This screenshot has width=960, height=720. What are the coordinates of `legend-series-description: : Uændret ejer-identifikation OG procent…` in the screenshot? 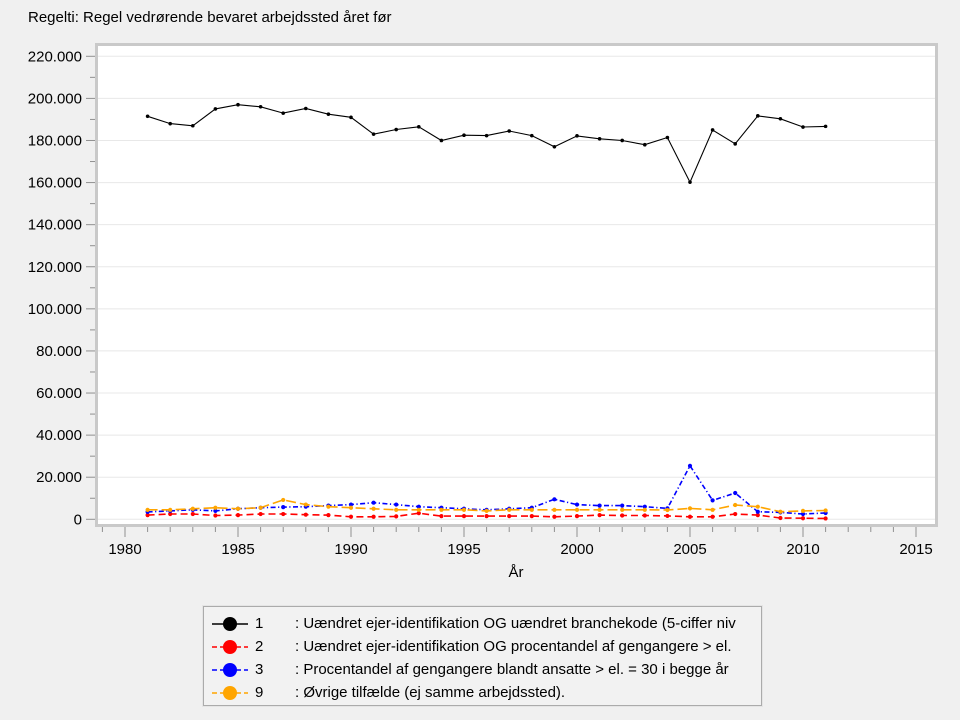 It's located at (513, 646).